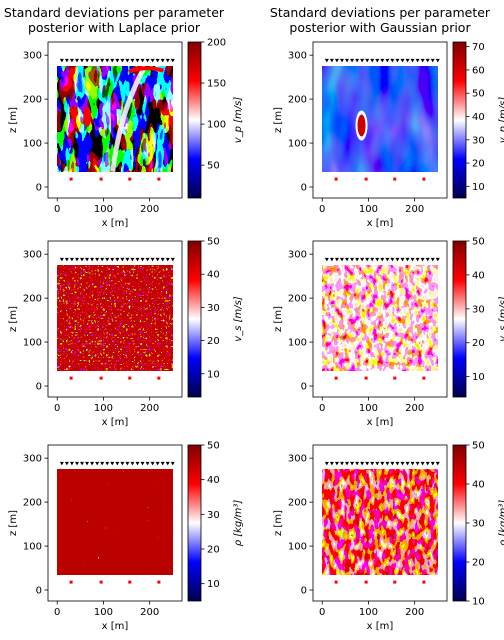 This screenshot has width=504, height=640. I want to click on title-left-line2: posterior with Laplace prior, so click(114, 27).